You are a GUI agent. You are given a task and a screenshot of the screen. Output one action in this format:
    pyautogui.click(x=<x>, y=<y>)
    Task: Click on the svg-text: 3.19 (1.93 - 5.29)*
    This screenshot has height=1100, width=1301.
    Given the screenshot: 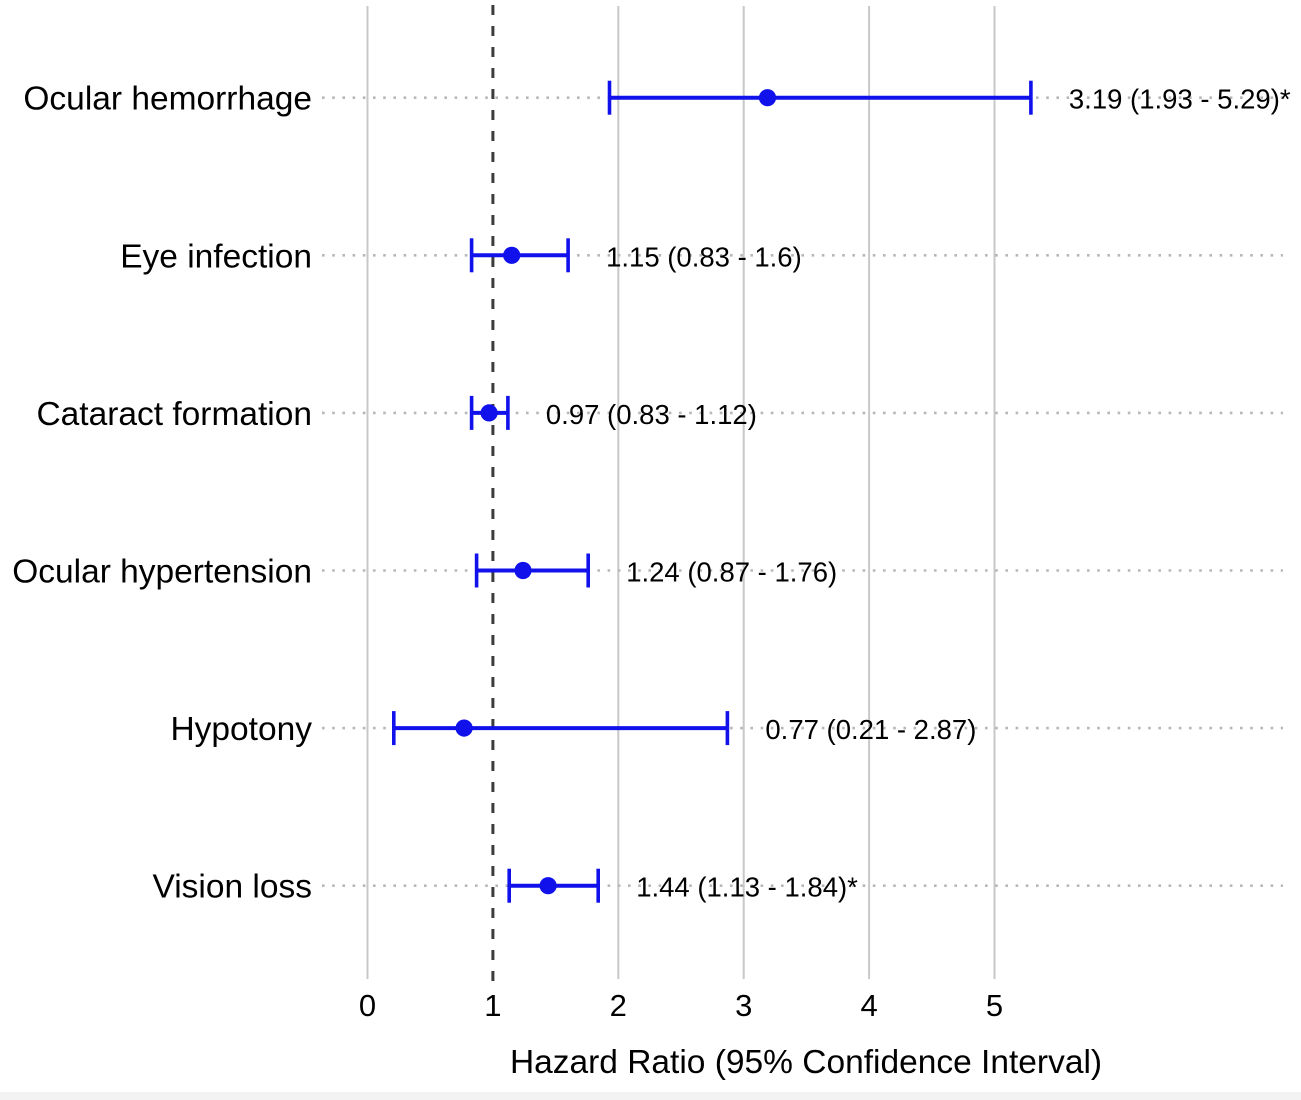 What is the action you would take?
    pyautogui.click(x=1180, y=99)
    